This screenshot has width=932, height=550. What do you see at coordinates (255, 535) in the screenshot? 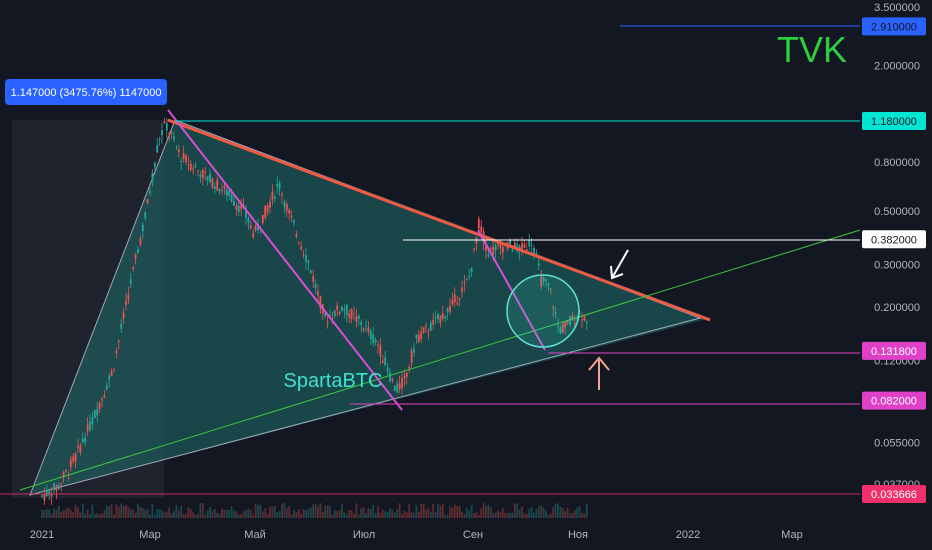
I see `time-tick-label: Май` at bounding box center [255, 535].